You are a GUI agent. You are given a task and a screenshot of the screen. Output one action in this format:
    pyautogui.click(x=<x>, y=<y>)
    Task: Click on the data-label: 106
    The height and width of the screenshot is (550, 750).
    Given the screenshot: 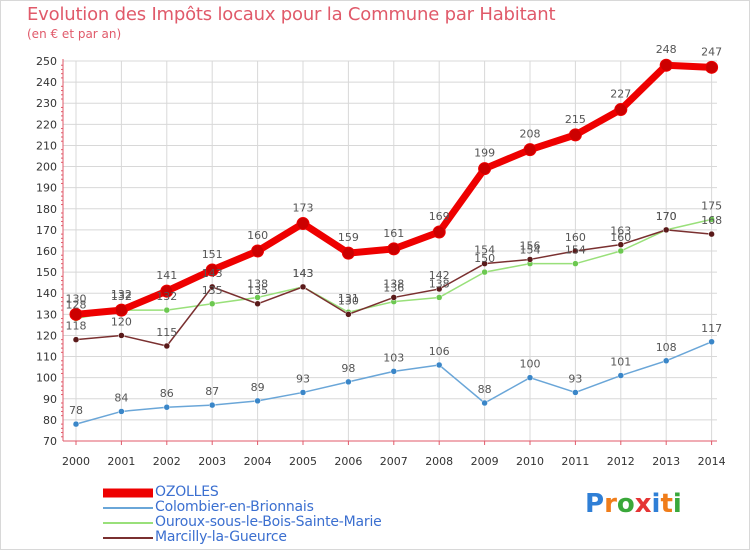 What is the action you would take?
    pyautogui.click(x=439, y=351)
    